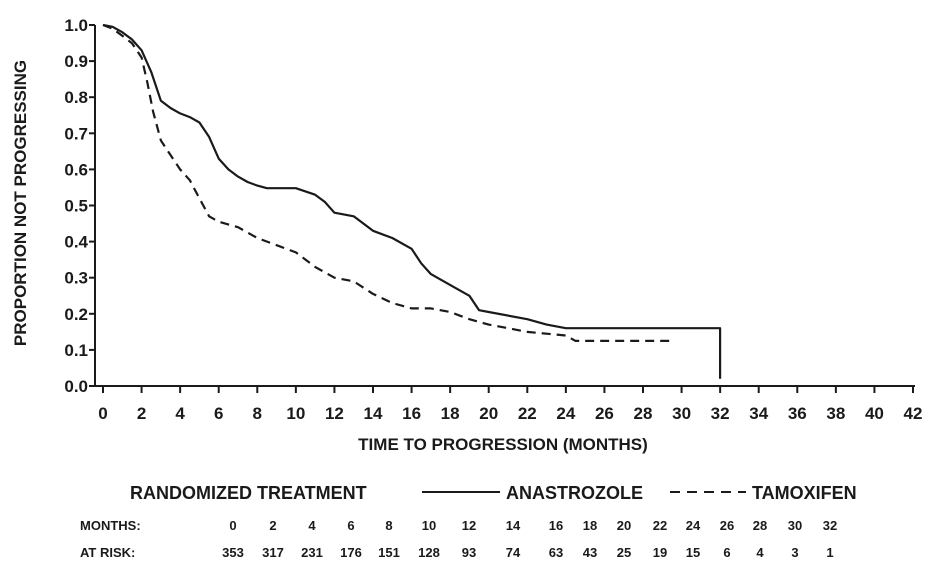 The height and width of the screenshot is (565, 935). What do you see at coordinates (76, 169) in the screenshot?
I see `y-tick-label: 0.6` at bounding box center [76, 169].